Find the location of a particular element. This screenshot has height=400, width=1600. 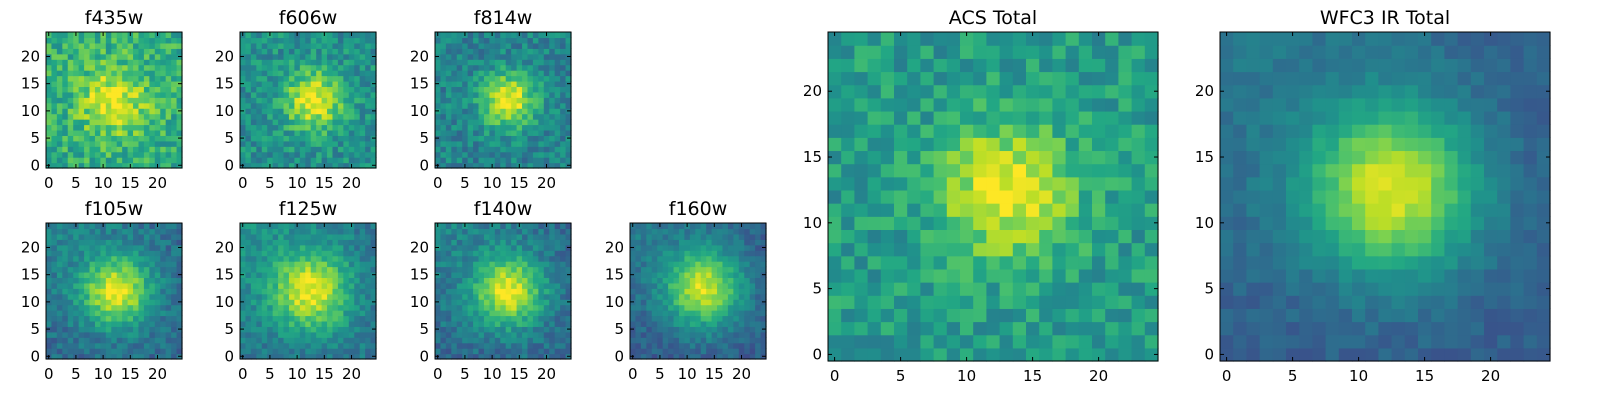

x-tick-label: 0 is located at coordinates (438, 374).